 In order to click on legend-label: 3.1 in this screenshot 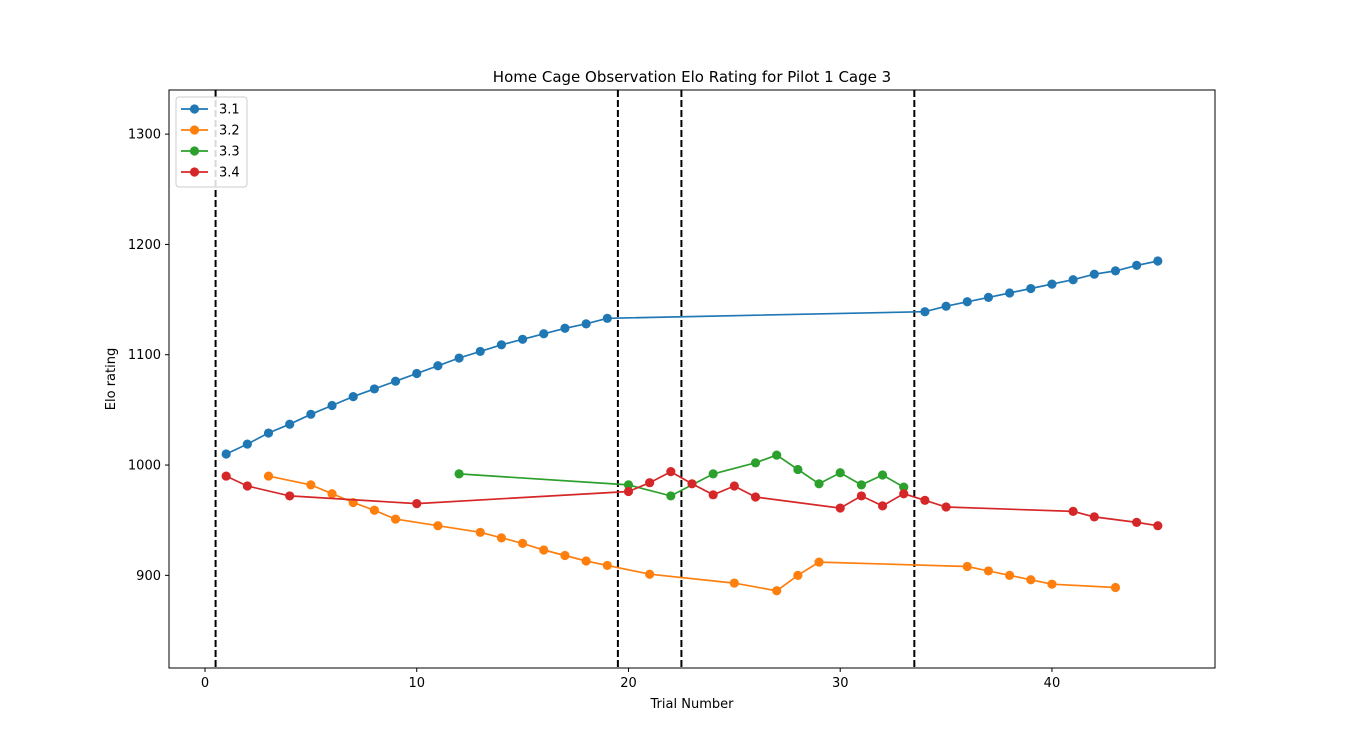, I will do `click(229, 110)`.